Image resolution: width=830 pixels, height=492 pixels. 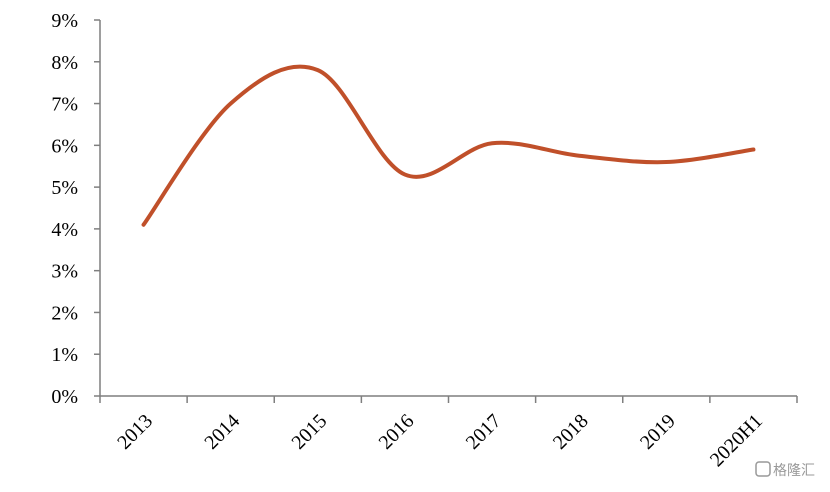 What do you see at coordinates (135, 432) in the screenshot?
I see `x-tick-label: 2013` at bounding box center [135, 432].